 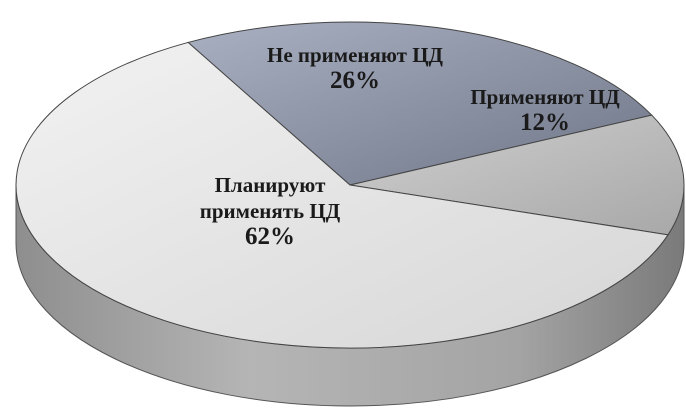 What do you see at coordinates (355, 55) in the screenshot?
I see `category-label: Не применяют ЦД` at bounding box center [355, 55].